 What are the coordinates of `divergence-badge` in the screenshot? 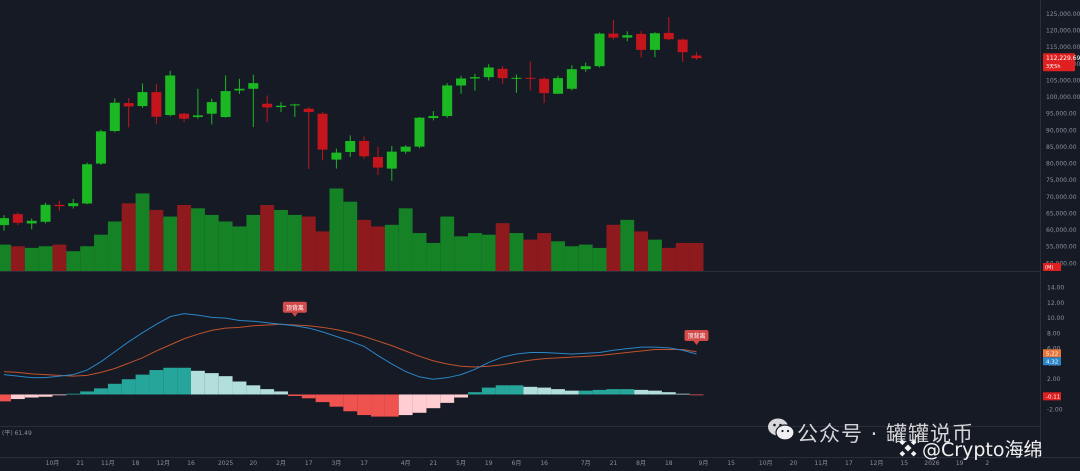 It's located at (696, 336).